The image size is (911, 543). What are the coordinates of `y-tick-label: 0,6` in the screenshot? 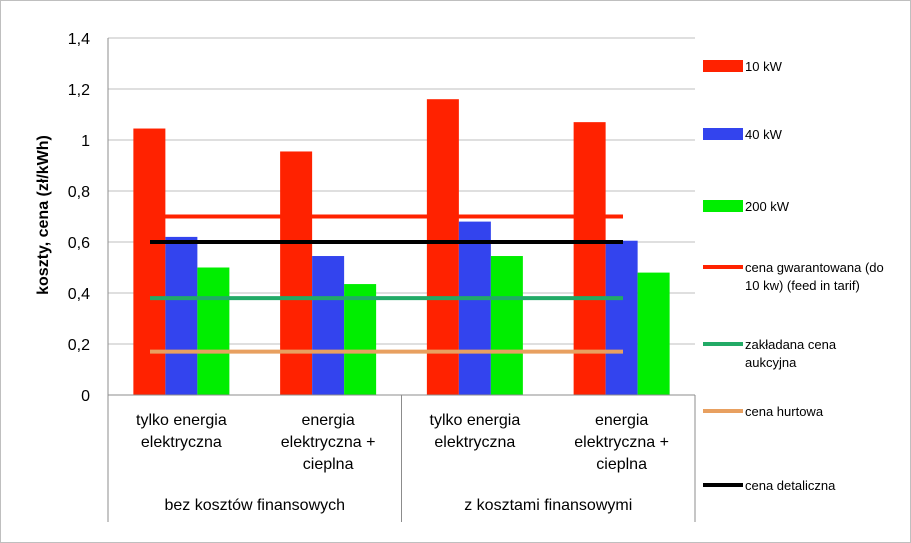 It's located at (79, 243).